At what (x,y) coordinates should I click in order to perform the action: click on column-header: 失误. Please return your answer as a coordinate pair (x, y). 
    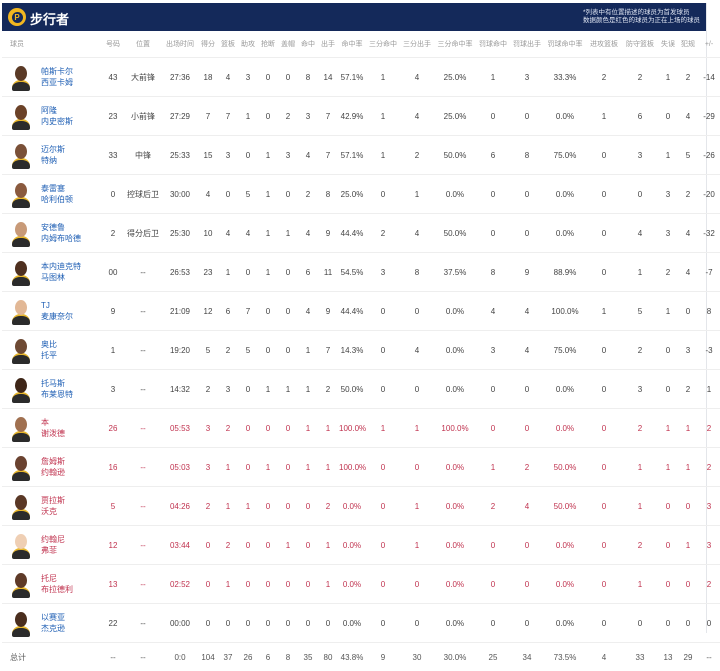
    Looking at the image, I should click on (668, 44).